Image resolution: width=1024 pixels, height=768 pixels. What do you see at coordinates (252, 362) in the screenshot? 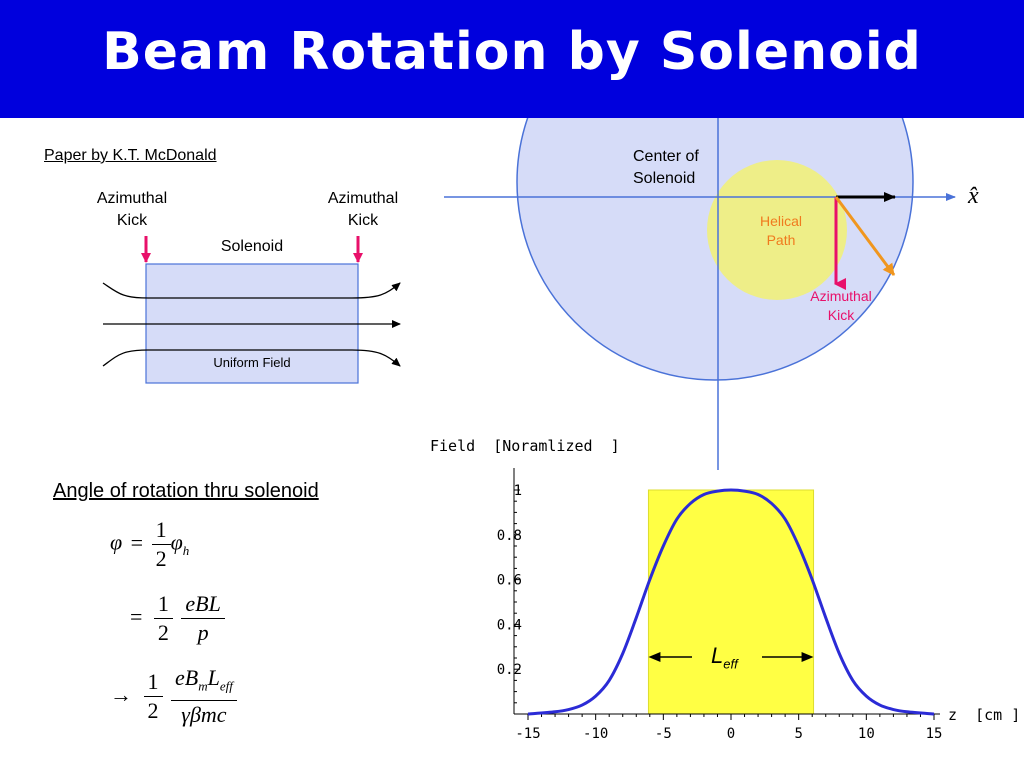
I see `uniform-field-label: Uniform Field` at bounding box center [252, 362].